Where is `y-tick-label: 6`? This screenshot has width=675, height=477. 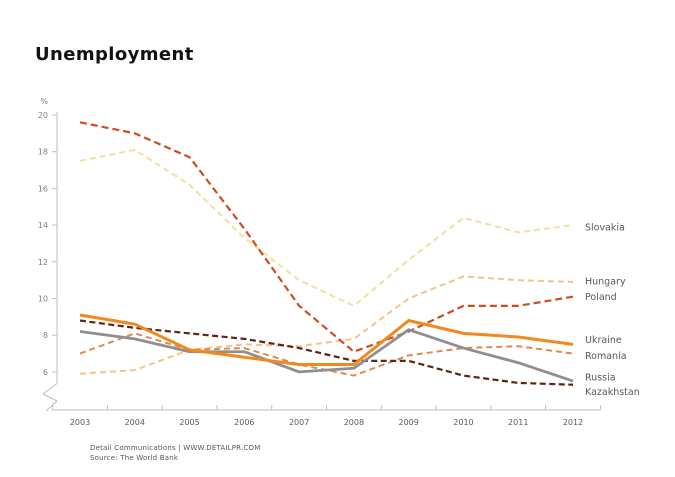
y-tick-label: 6 is located at coordinates (45, 372).